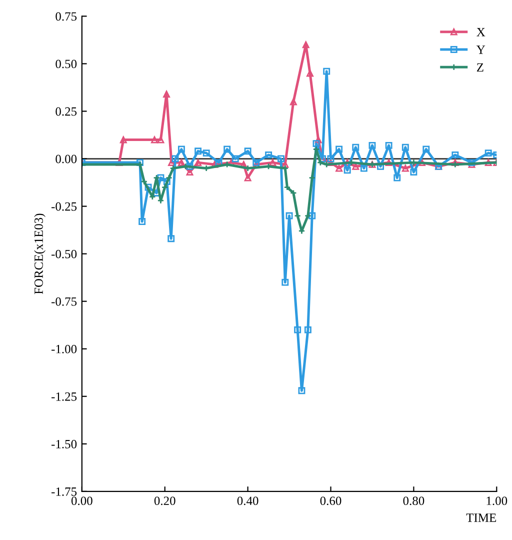 The width and height of the screenshot is (512, 540). Describe the element at coordinates (66, 111) in the screenshot. I see `y-tick-label: 0.25` at that location.